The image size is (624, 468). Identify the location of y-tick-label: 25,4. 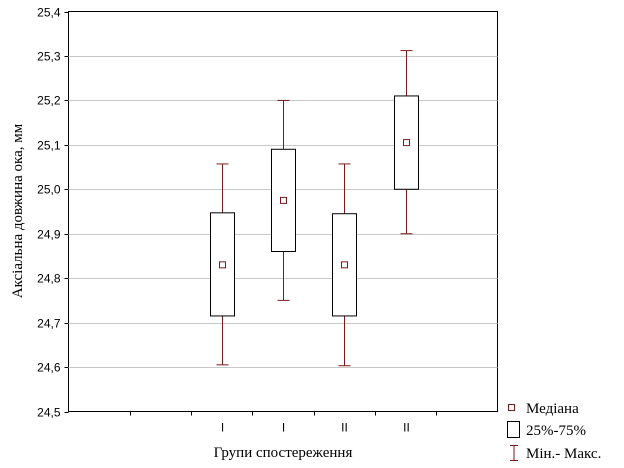
(49, 13).